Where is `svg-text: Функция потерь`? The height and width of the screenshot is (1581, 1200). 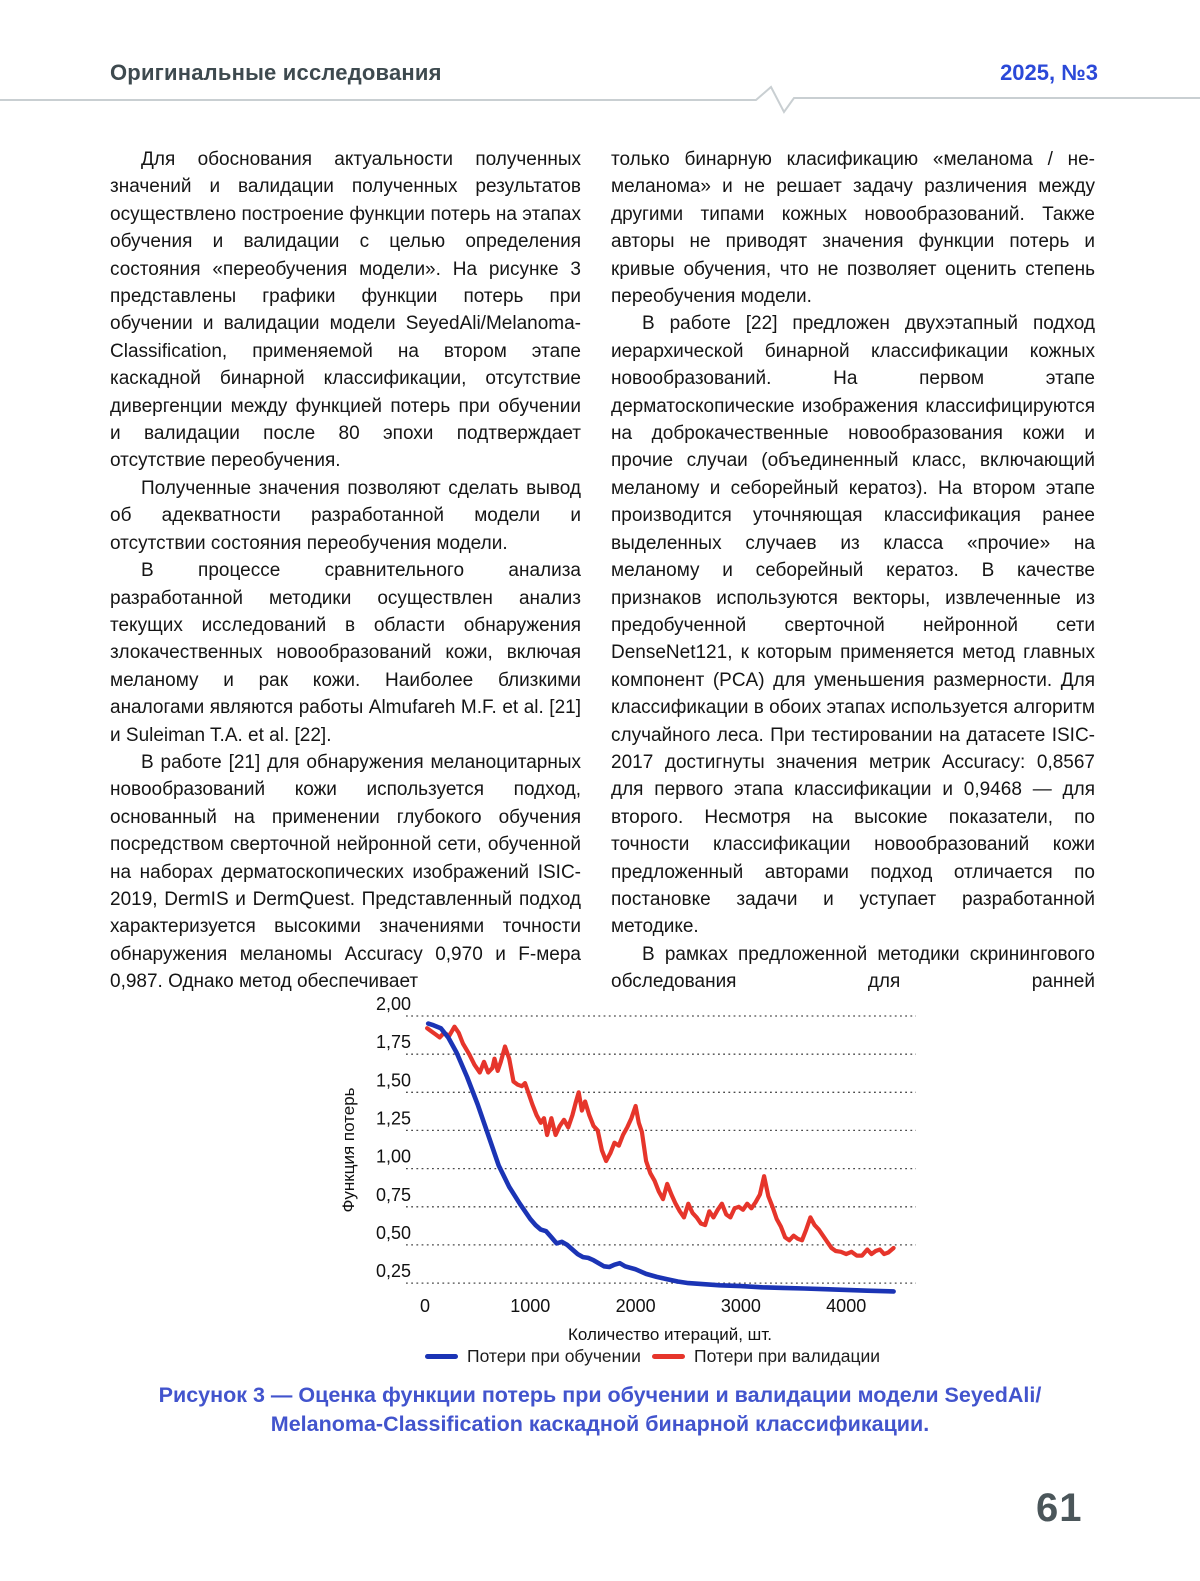 svg-text: Функция потерь is located at coordinates (349, 1149).